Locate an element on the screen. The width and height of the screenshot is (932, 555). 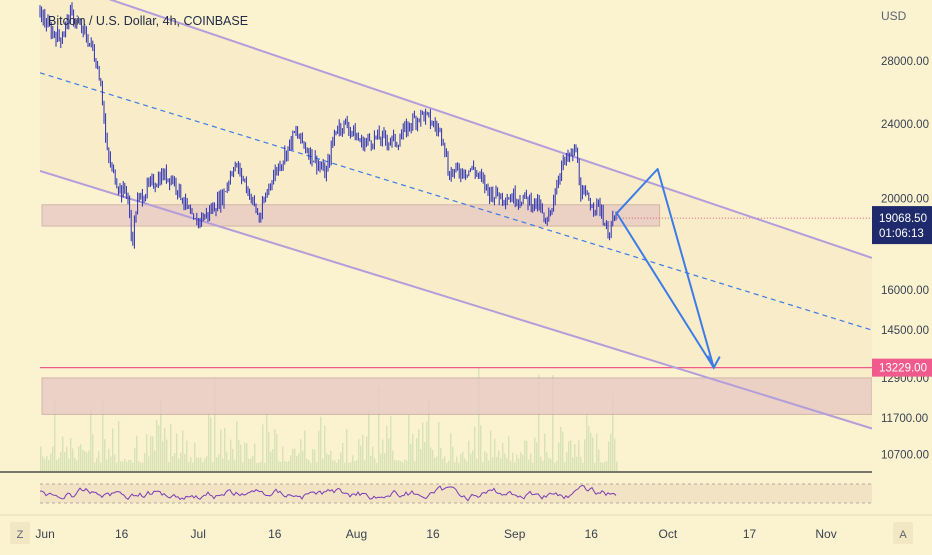
zoom-button is located at coordinates (20, 533).